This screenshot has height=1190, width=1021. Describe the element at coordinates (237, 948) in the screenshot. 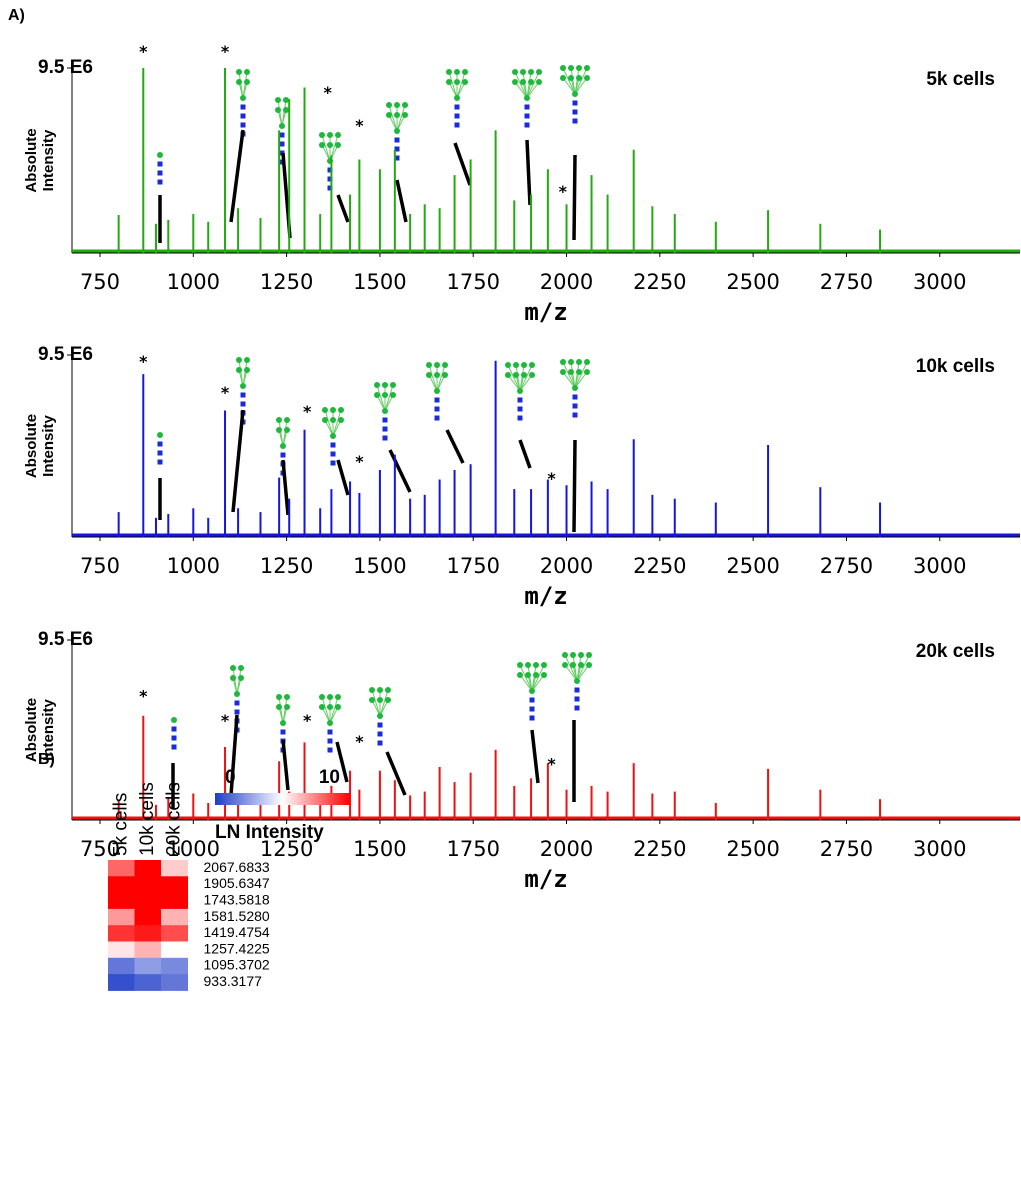

I see `row-label: 1257.4225` at that location.